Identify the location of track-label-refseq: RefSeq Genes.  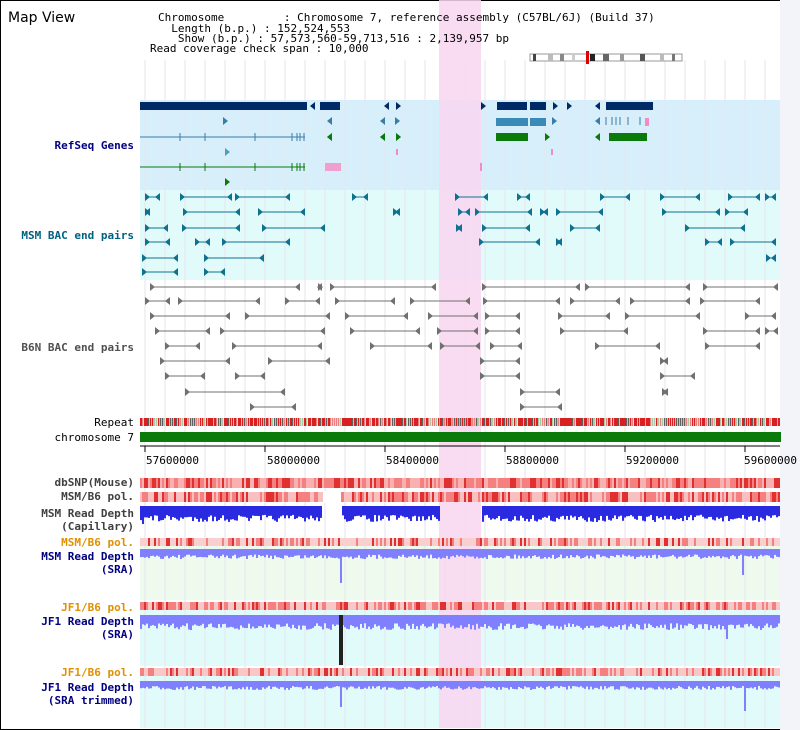
(94, 145).